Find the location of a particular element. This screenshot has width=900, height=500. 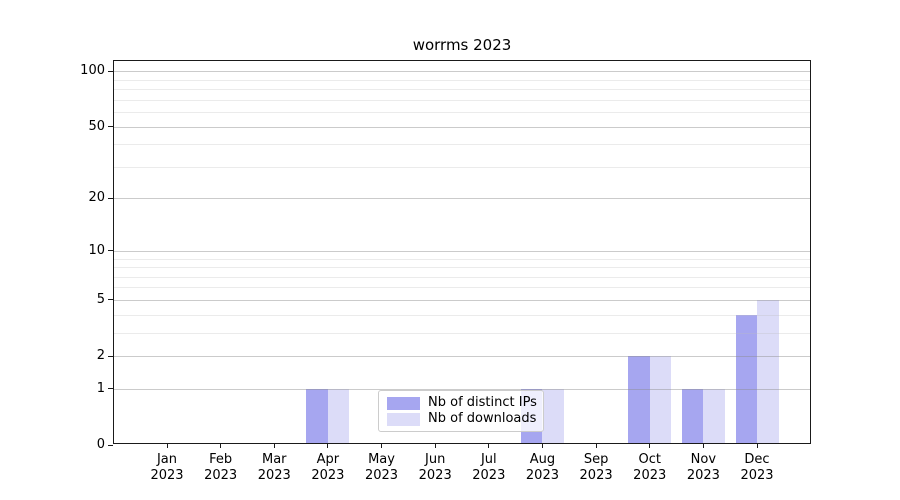

legend-swatch-distinct-ips is located at coordinates (403, 403).